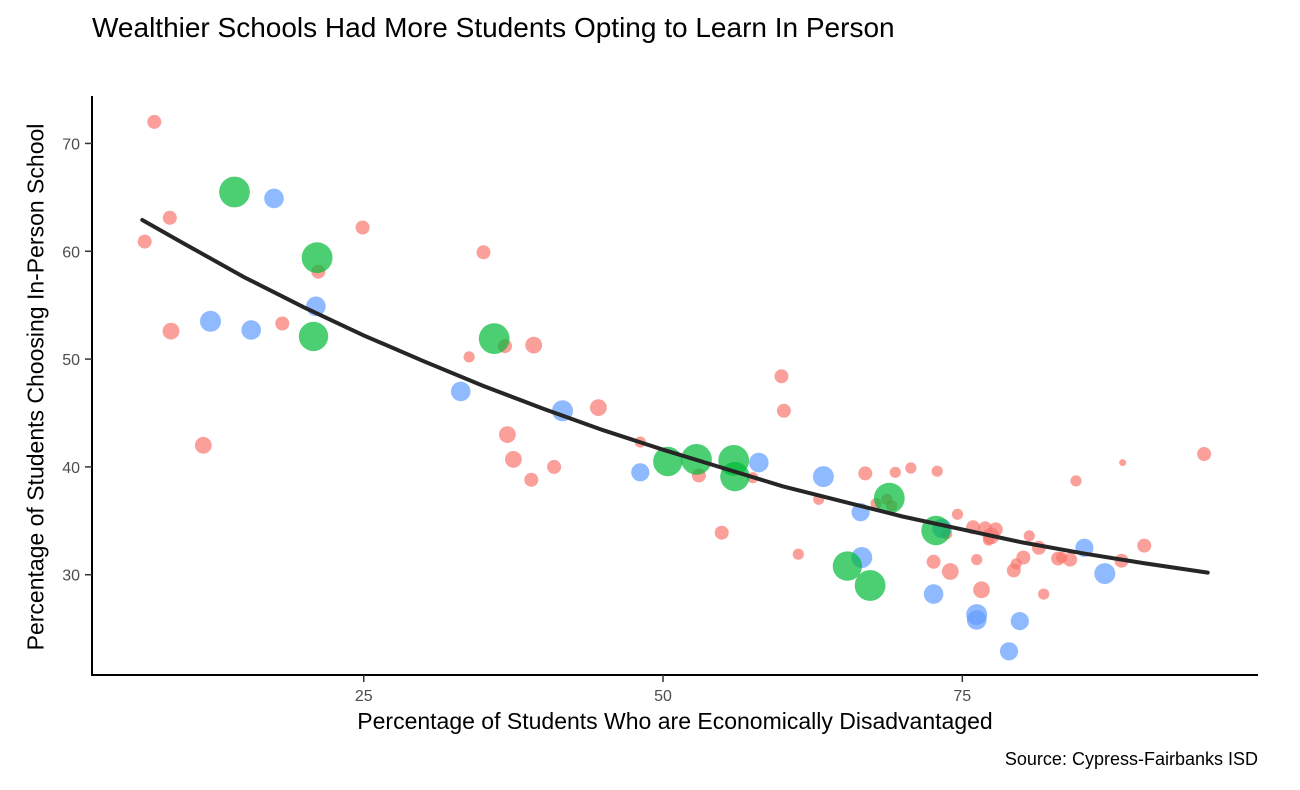 The width and height of the screenshot is (1300, 790). I want to click on x-tick-label: 25, so click(364, 696).